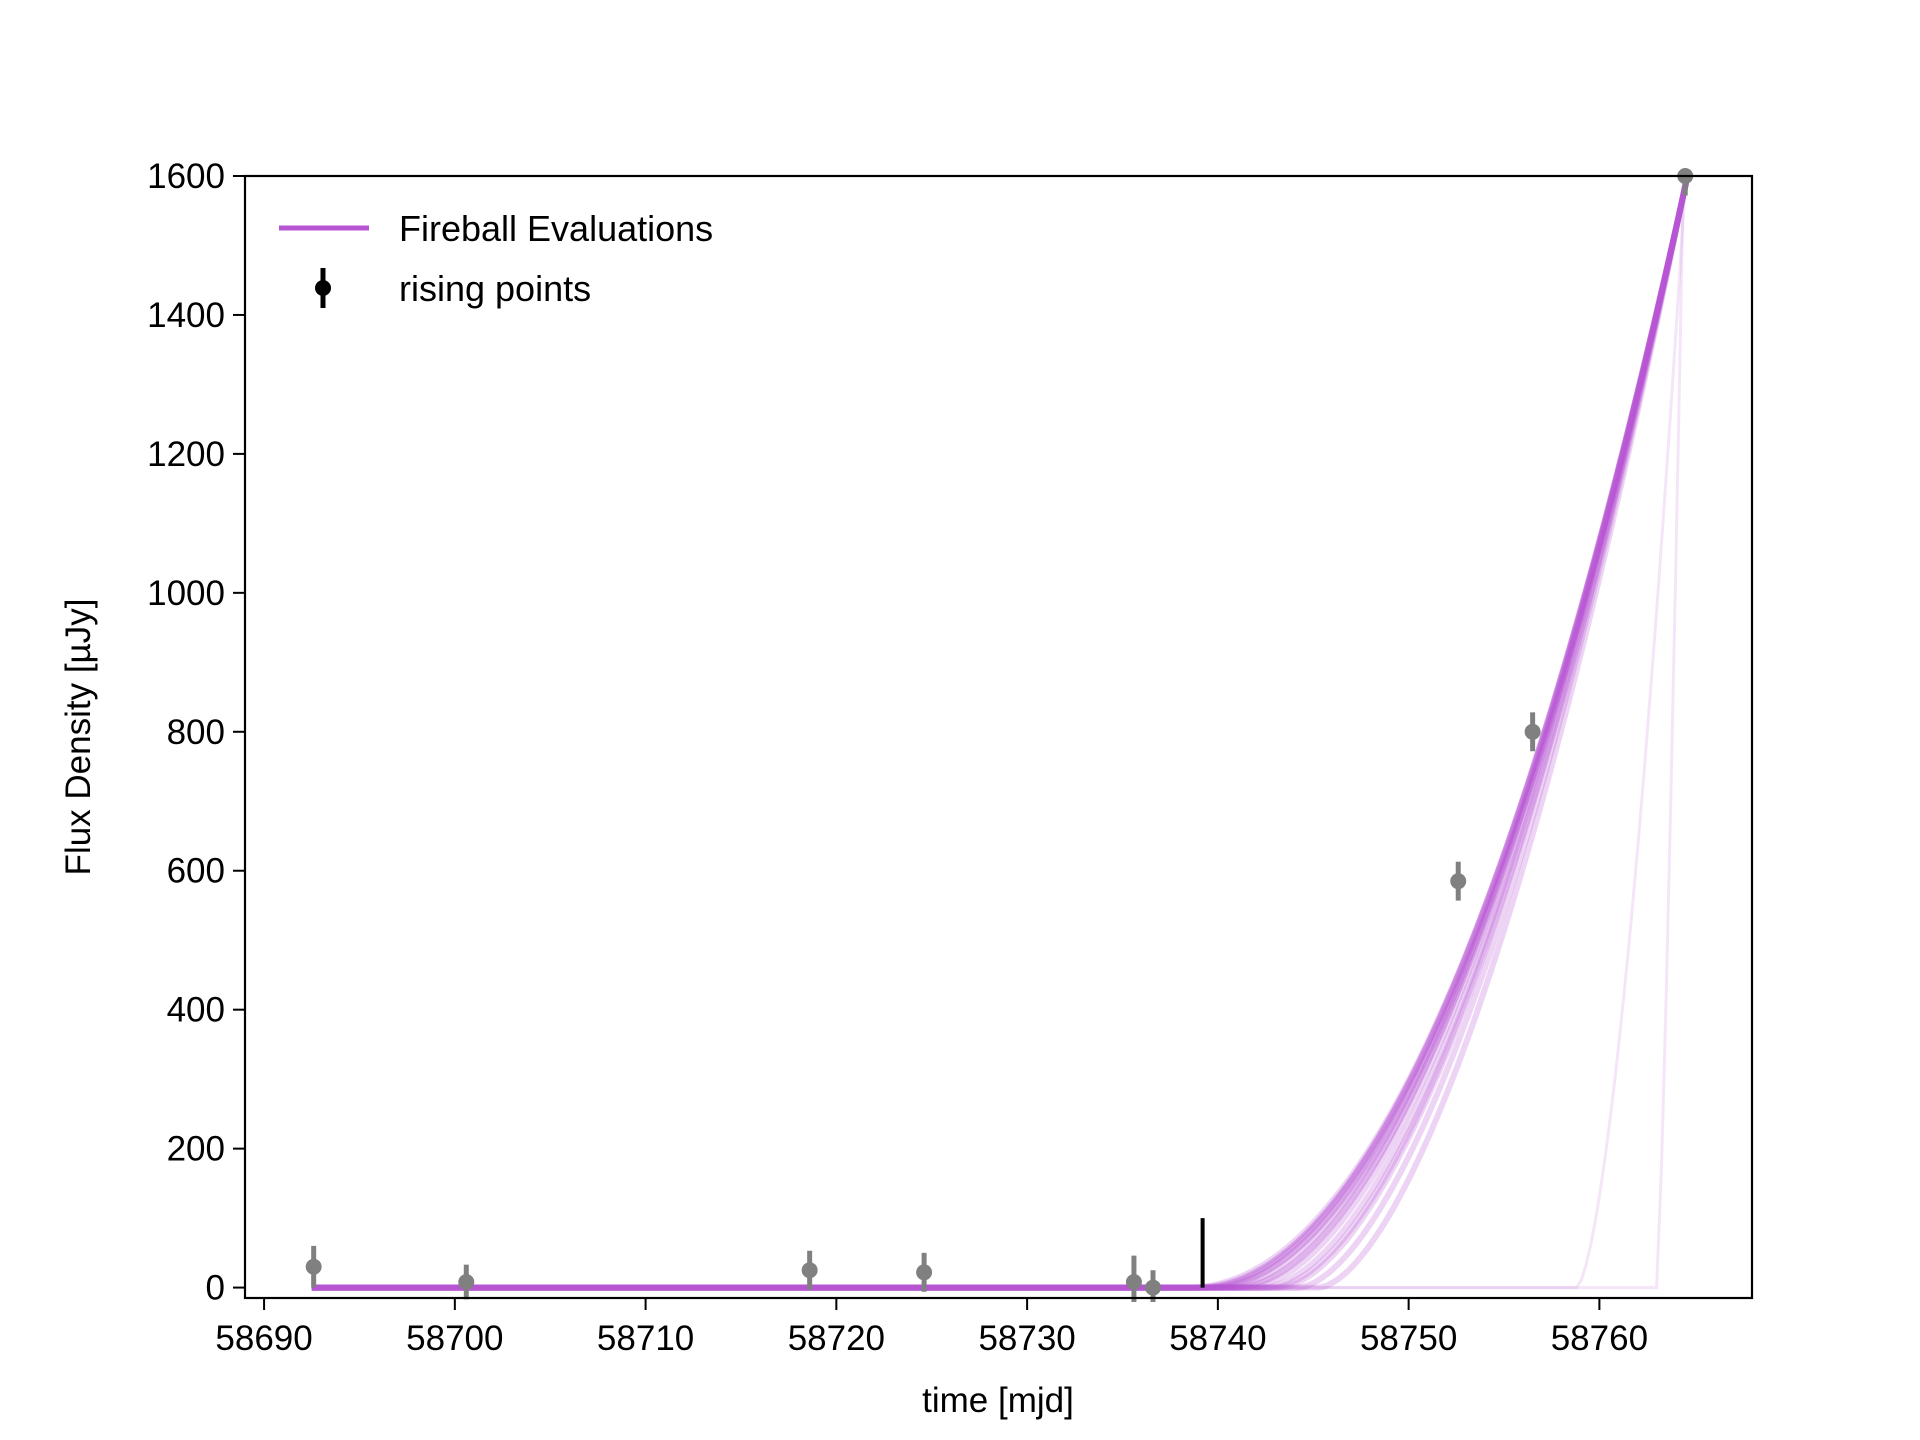 This screenshot has width=1920, height=1440. Describe the element at coordinates (196, 1149) in the screenshot. I see `y-tick-label: 200` at that location.